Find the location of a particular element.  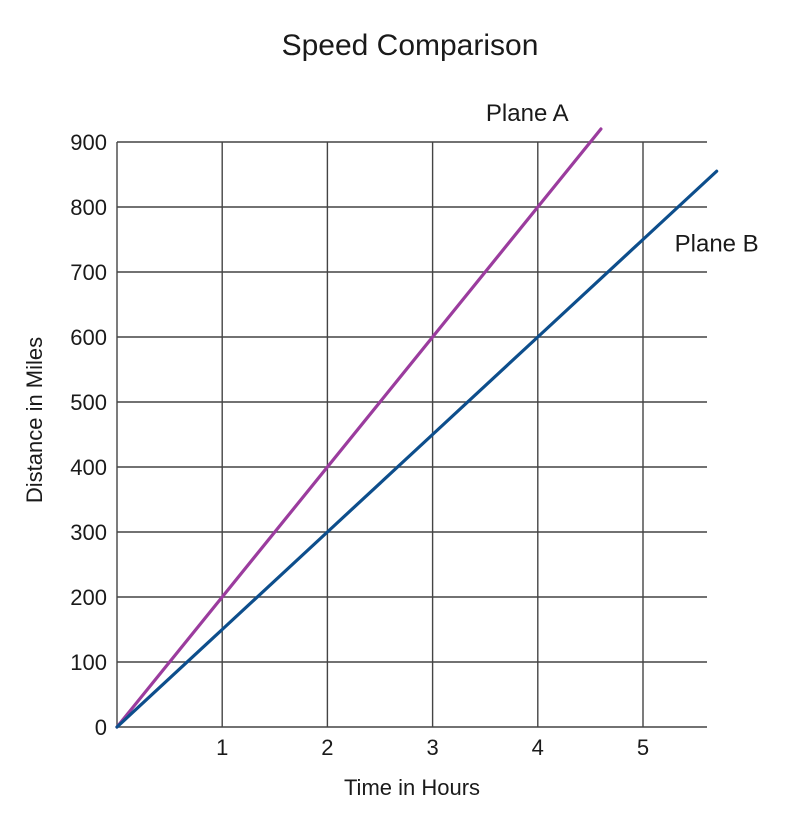

series-label: Plane B is located at coordinates (717, 243).